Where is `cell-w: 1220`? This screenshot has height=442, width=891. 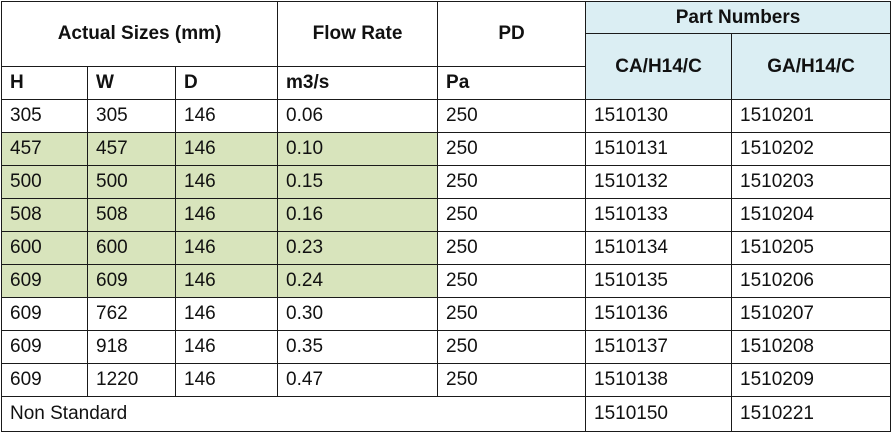 cell-w: 1220 is located at coordinates (131, 380).